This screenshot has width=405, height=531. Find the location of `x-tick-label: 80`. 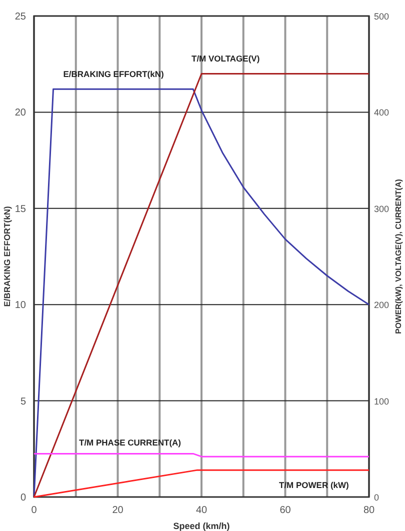

x-tick-label: 80 is located at coordinates (369, 510).